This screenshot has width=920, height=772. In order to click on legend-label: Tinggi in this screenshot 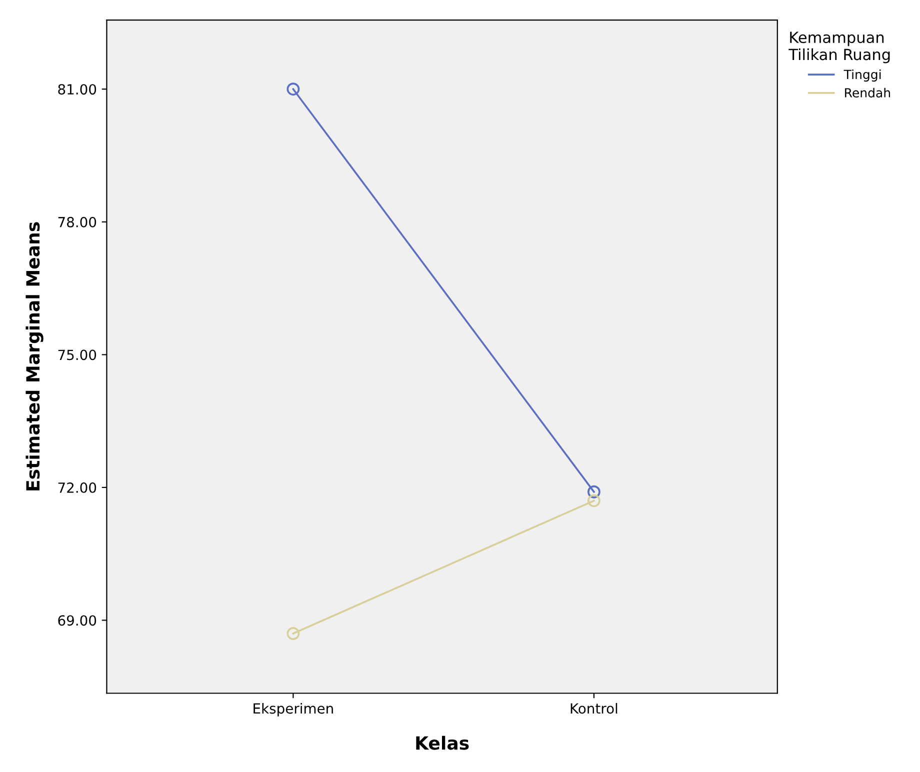, I will do `click(862, 75)`.